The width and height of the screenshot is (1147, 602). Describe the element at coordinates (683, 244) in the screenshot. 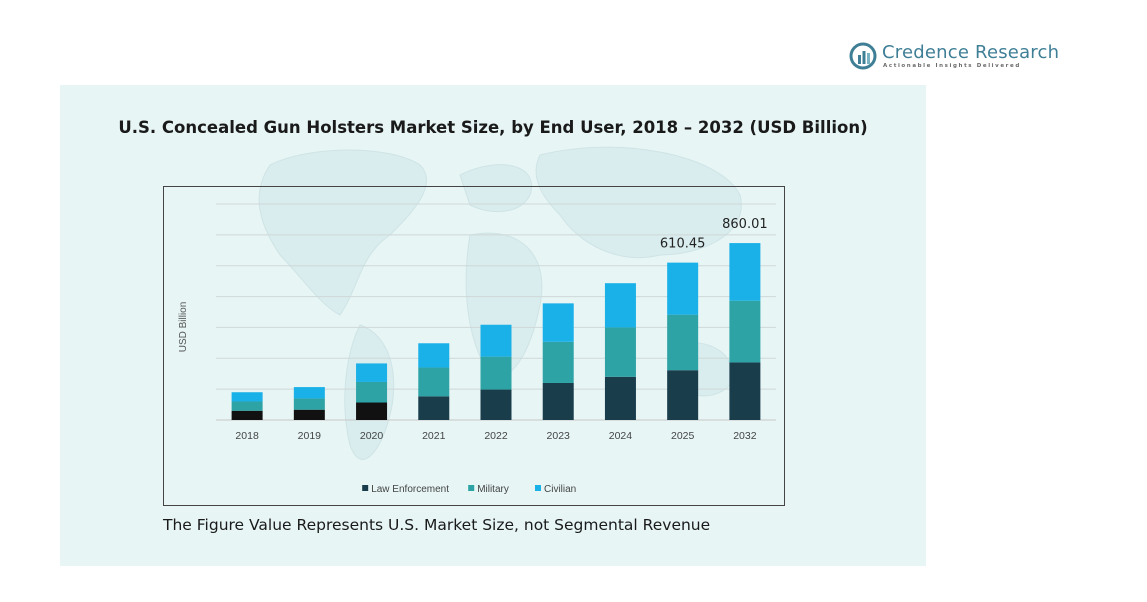

I see `data-label-2025: 610.45` at that location.